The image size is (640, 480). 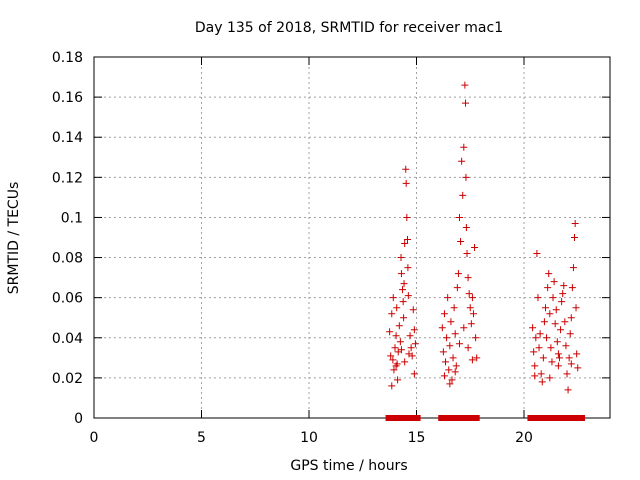 What do you see at coordinates (67, 299) in the screenshot?
I see `y-tick-label: 0.06` at bounding box center [67, 299].